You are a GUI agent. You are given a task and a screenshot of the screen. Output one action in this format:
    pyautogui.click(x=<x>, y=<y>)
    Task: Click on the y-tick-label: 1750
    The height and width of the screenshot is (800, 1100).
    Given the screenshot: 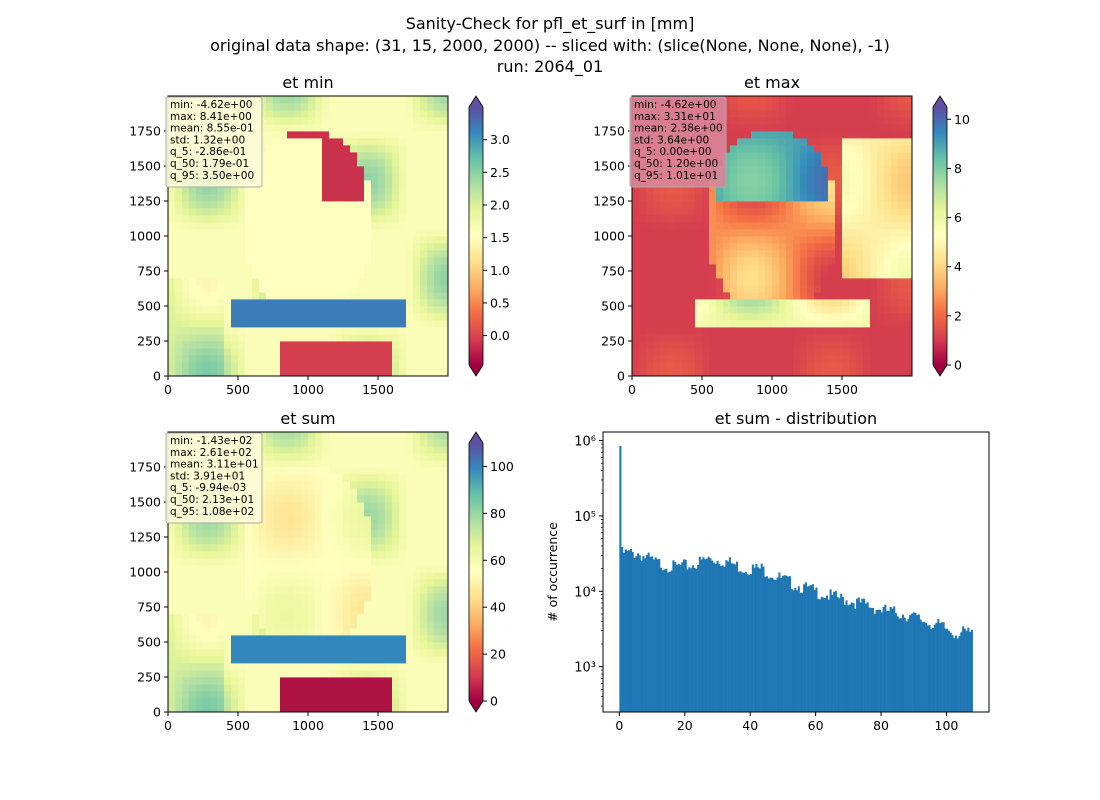 What is the action you would take?
    pyautogui.click(x=145, y=131)
    